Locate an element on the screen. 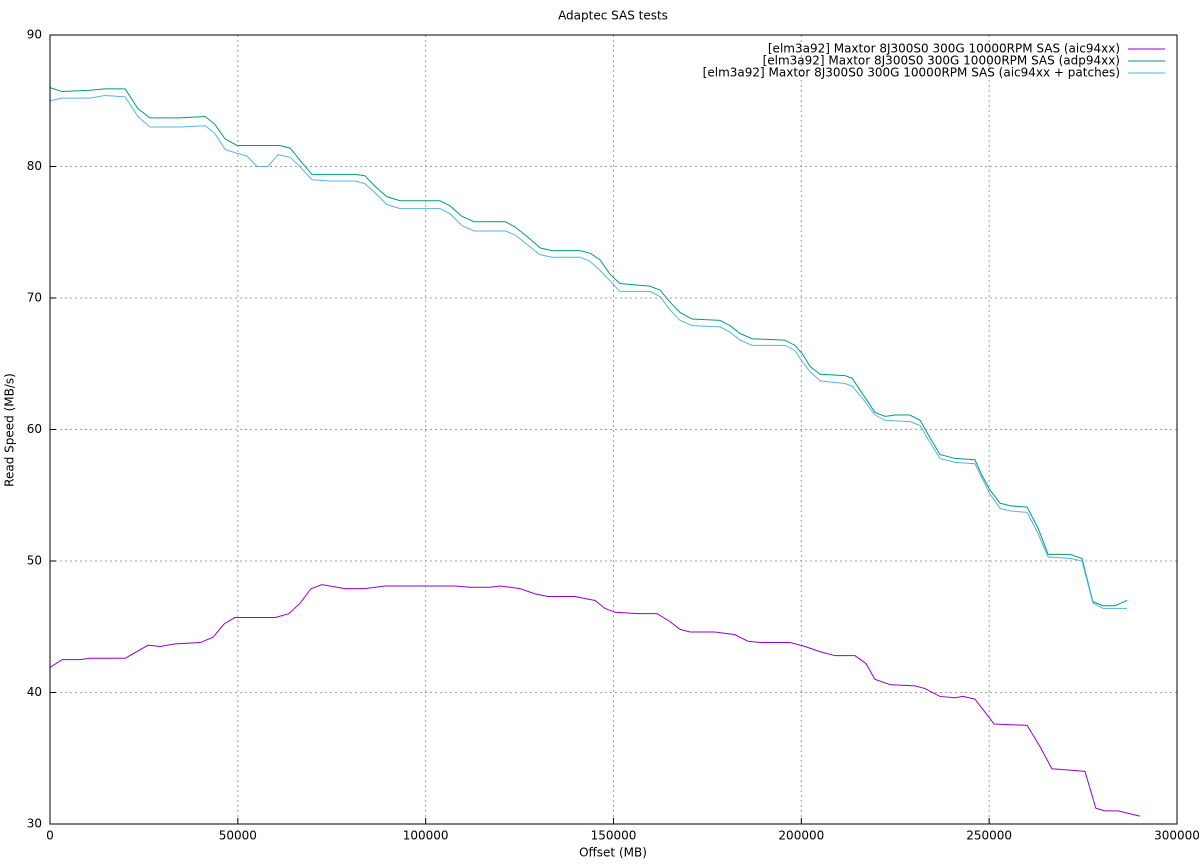 The width and height of the screenshot is (1200, 864). y-tick-label: 40 is located at coordinates (34, 692).